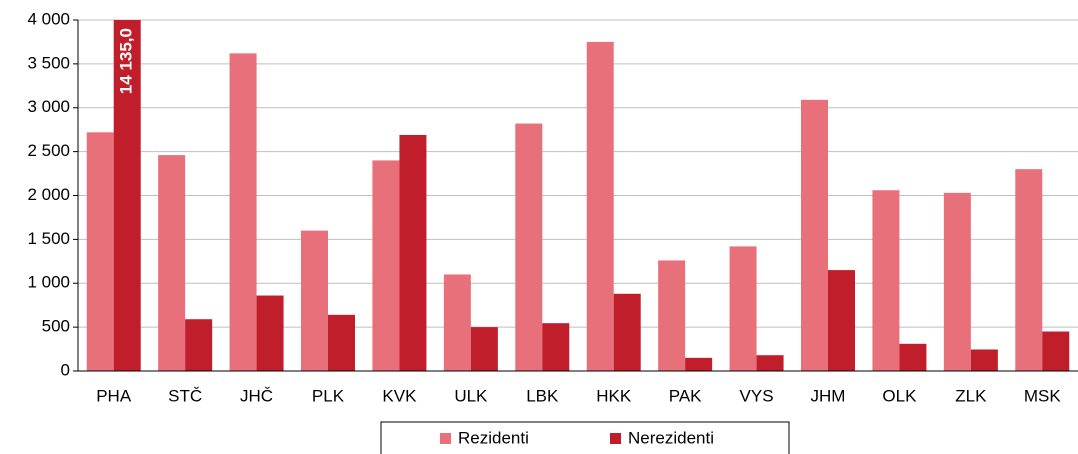  I want to click on x-tick-label: JHM, so click(828, 395).